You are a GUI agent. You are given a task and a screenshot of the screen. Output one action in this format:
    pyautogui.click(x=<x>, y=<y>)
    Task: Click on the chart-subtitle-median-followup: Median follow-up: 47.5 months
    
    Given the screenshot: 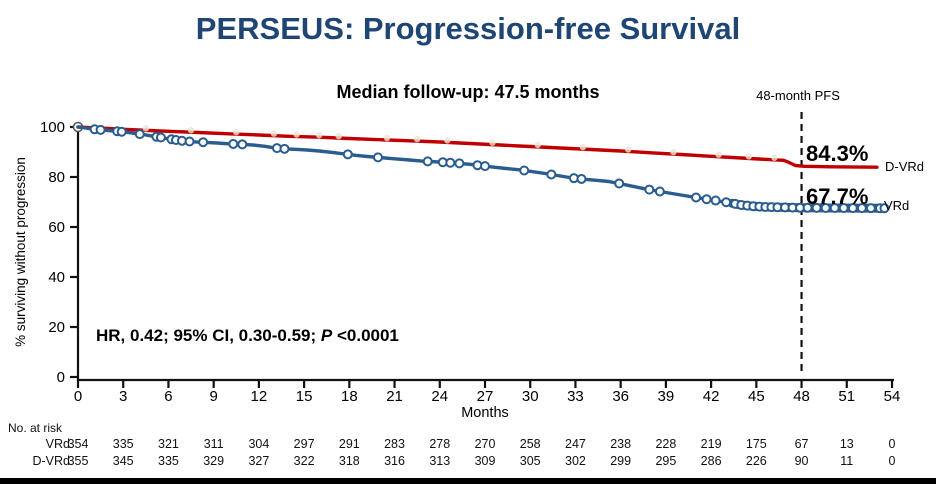 What is the action you would take?
    pyautogui.click(x=468, y=92)
    